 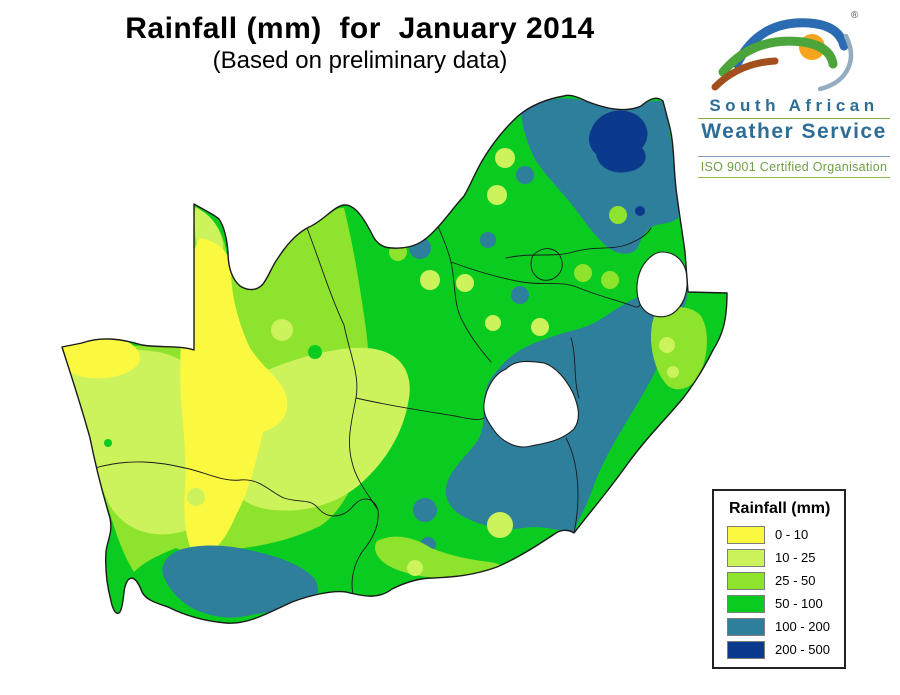 I want to click on logo-green-swoosh, so click(x=778, y=56).